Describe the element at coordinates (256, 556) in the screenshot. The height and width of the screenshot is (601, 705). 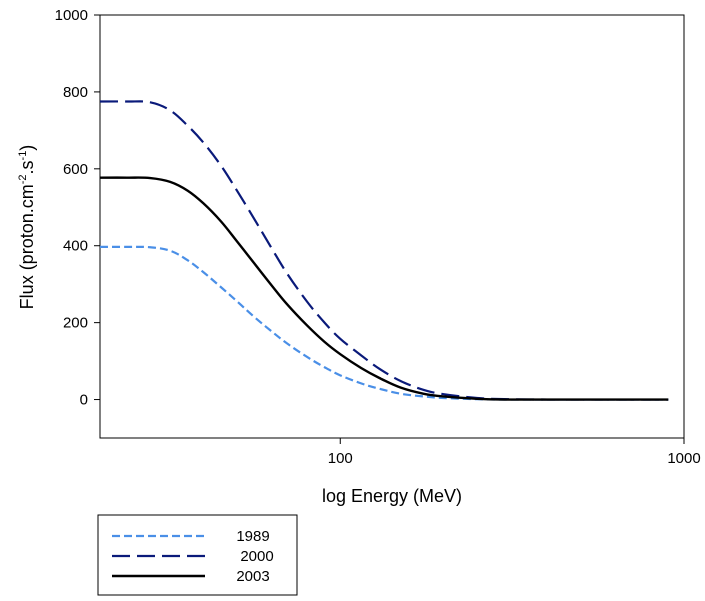
I see `legend-label-2000: 2000` at that location.